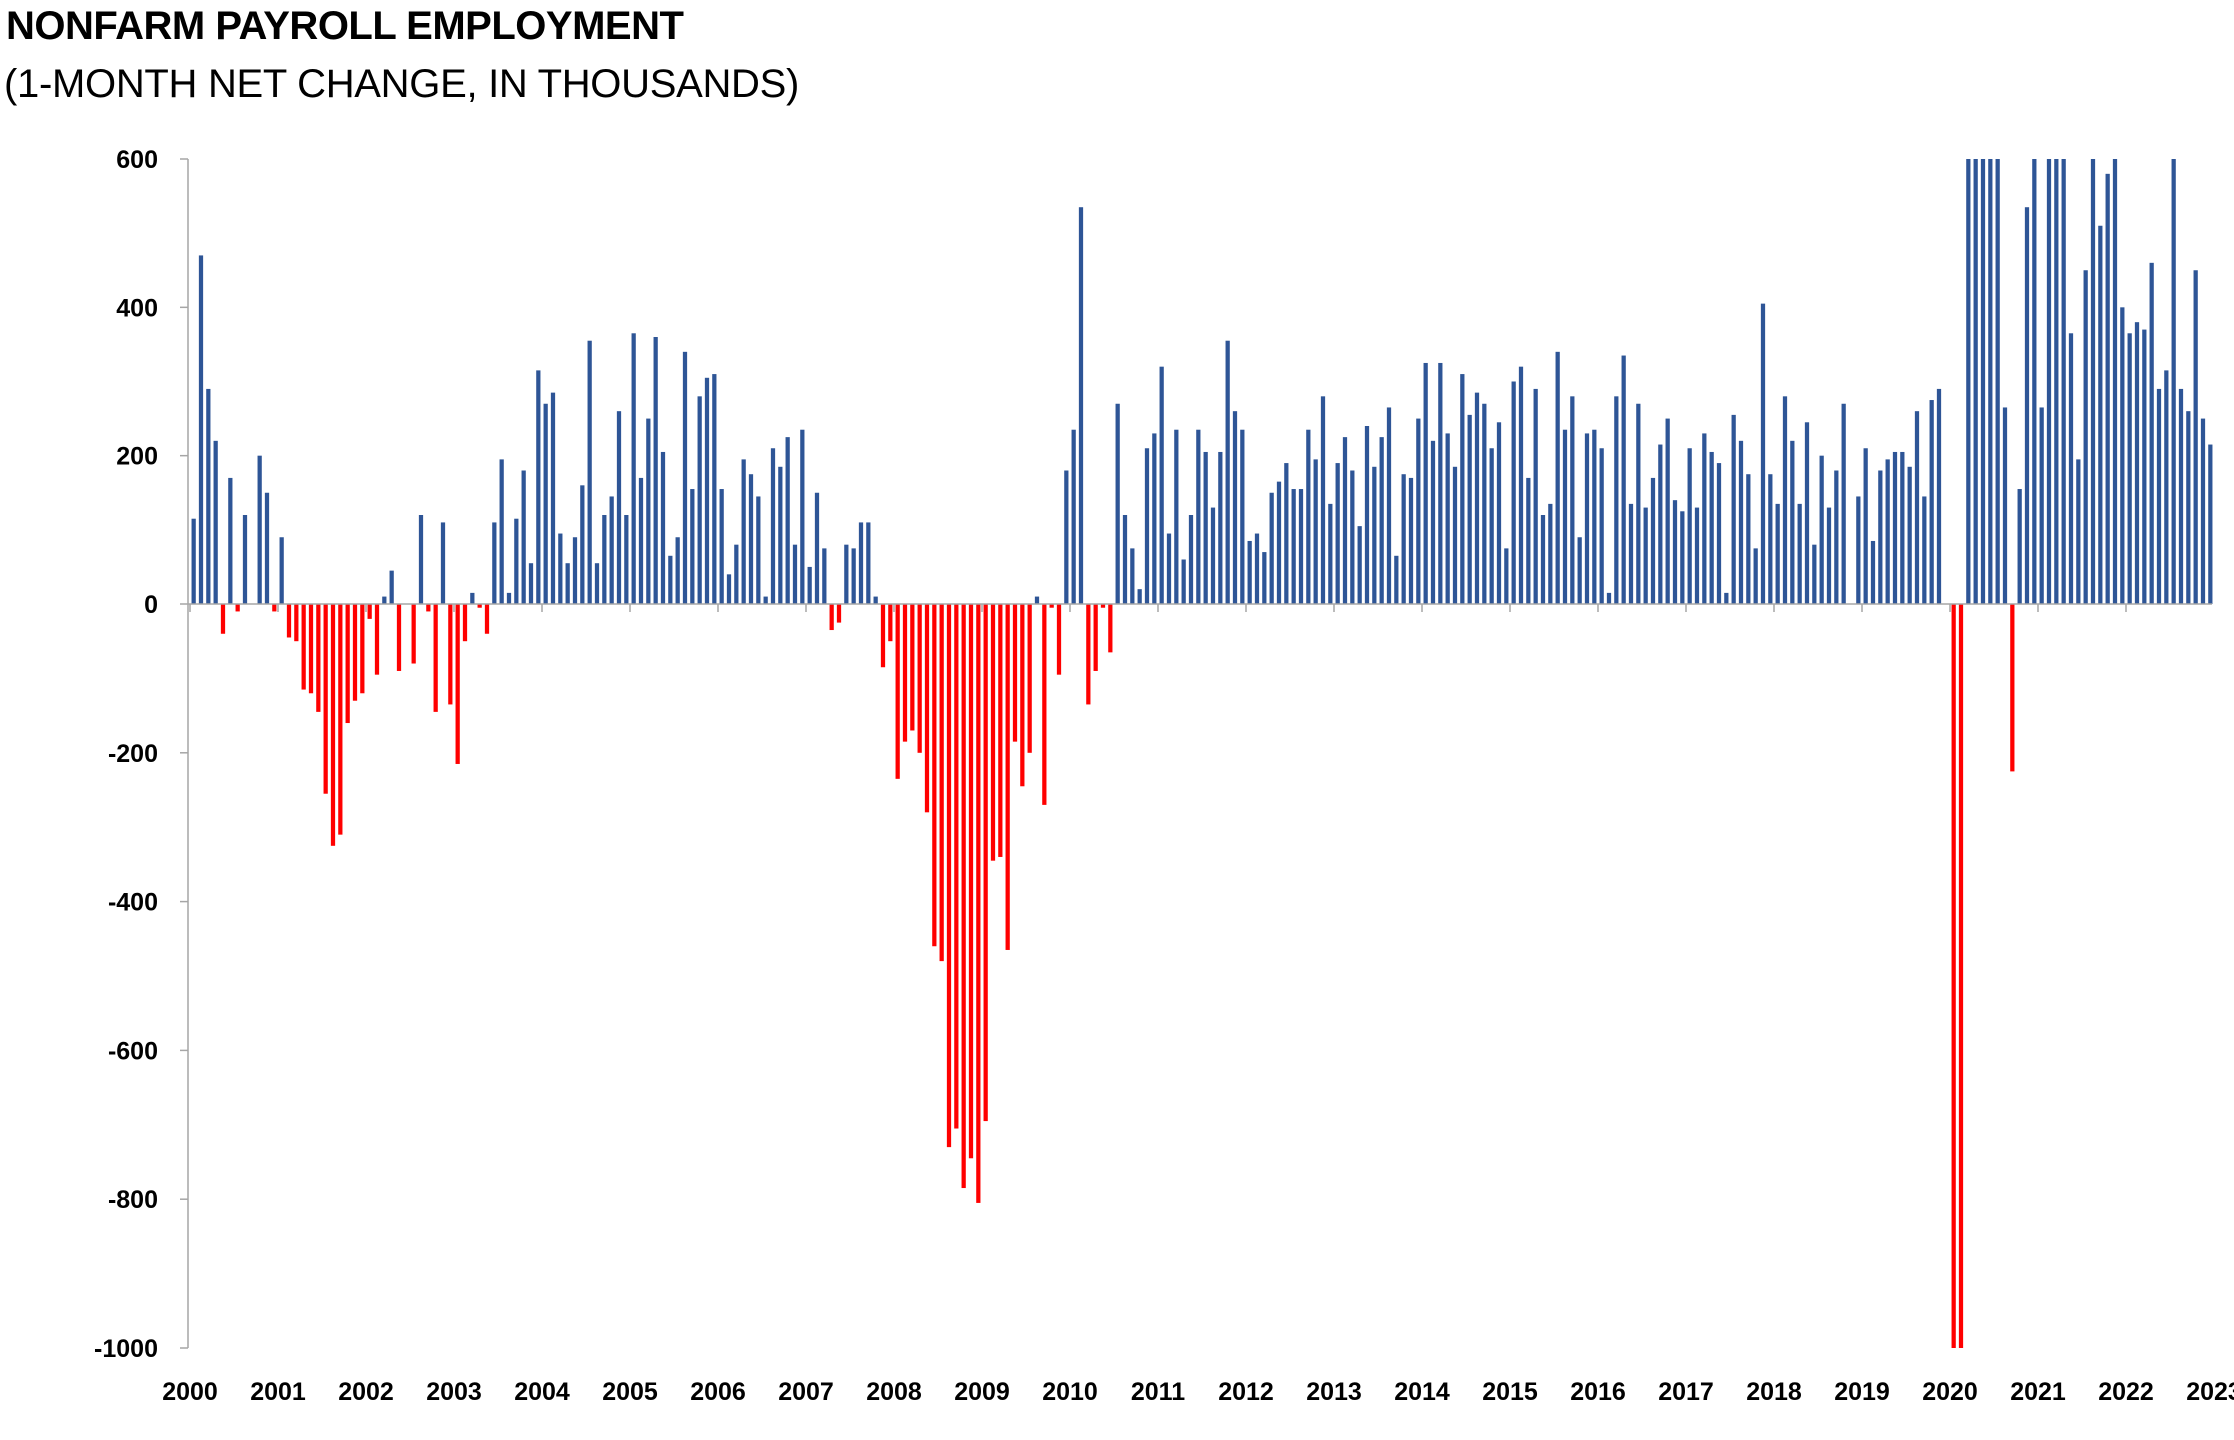 The height and width of the screenshot is (1440, 2234). What do you see at coordinates (1510, 1392) in the screenshot?
I see `x-tick-label: 2015` at bounding box center [1510, 1392].